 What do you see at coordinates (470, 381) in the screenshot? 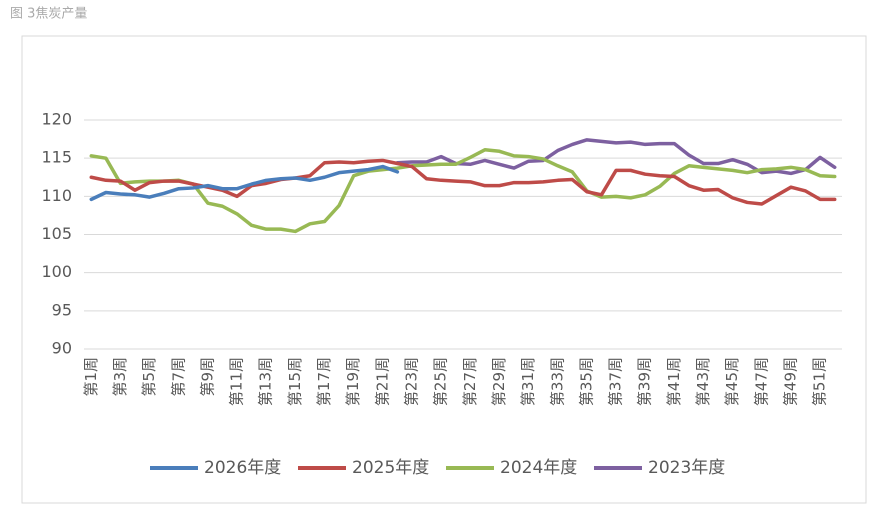
I see `x-tick-label: 第27周` at bounding box center [470, 381].